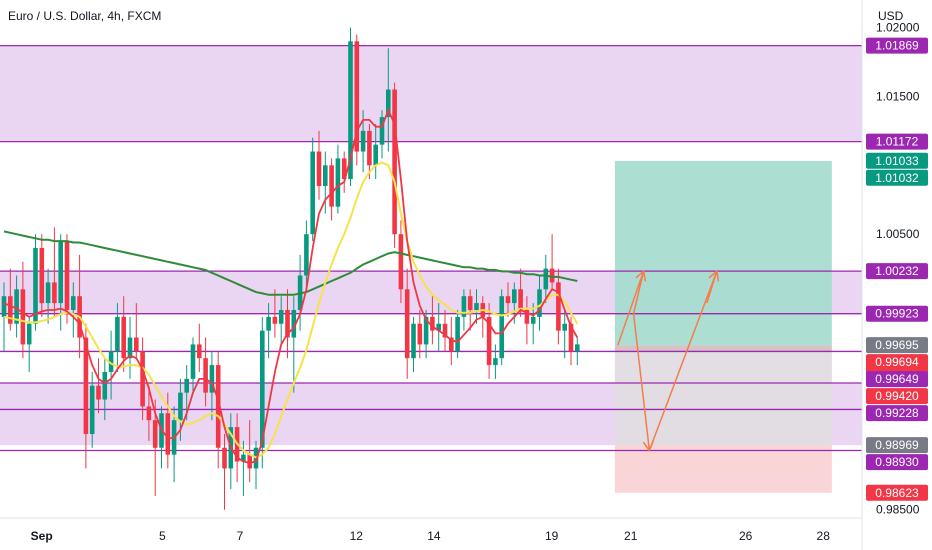  I want to click on price-tag-0.98623: 0.98623, so click(897, 492).